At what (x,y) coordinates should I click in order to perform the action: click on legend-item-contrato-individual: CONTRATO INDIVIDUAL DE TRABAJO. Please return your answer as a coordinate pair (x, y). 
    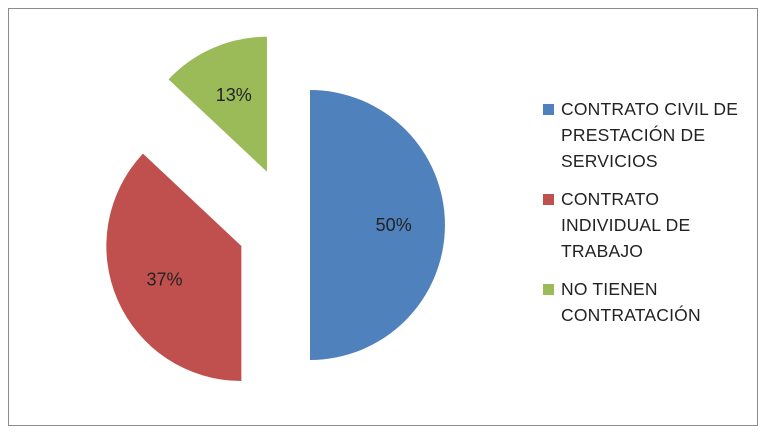
    Looking at the image, I should click on (653, 225).